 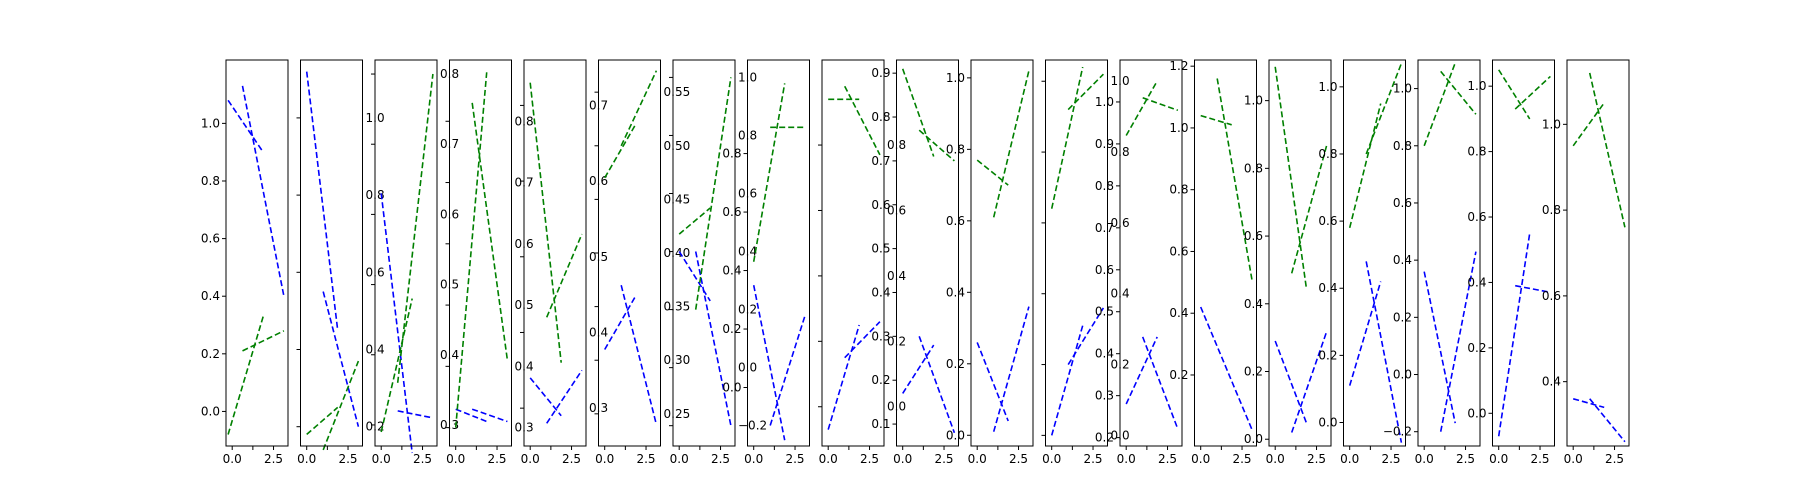 What do you see at coordinates (1551, 210) in the screenshot?
I see `panel-19-ytick-label-2: 0.8` at bounding box center [1551, 210].